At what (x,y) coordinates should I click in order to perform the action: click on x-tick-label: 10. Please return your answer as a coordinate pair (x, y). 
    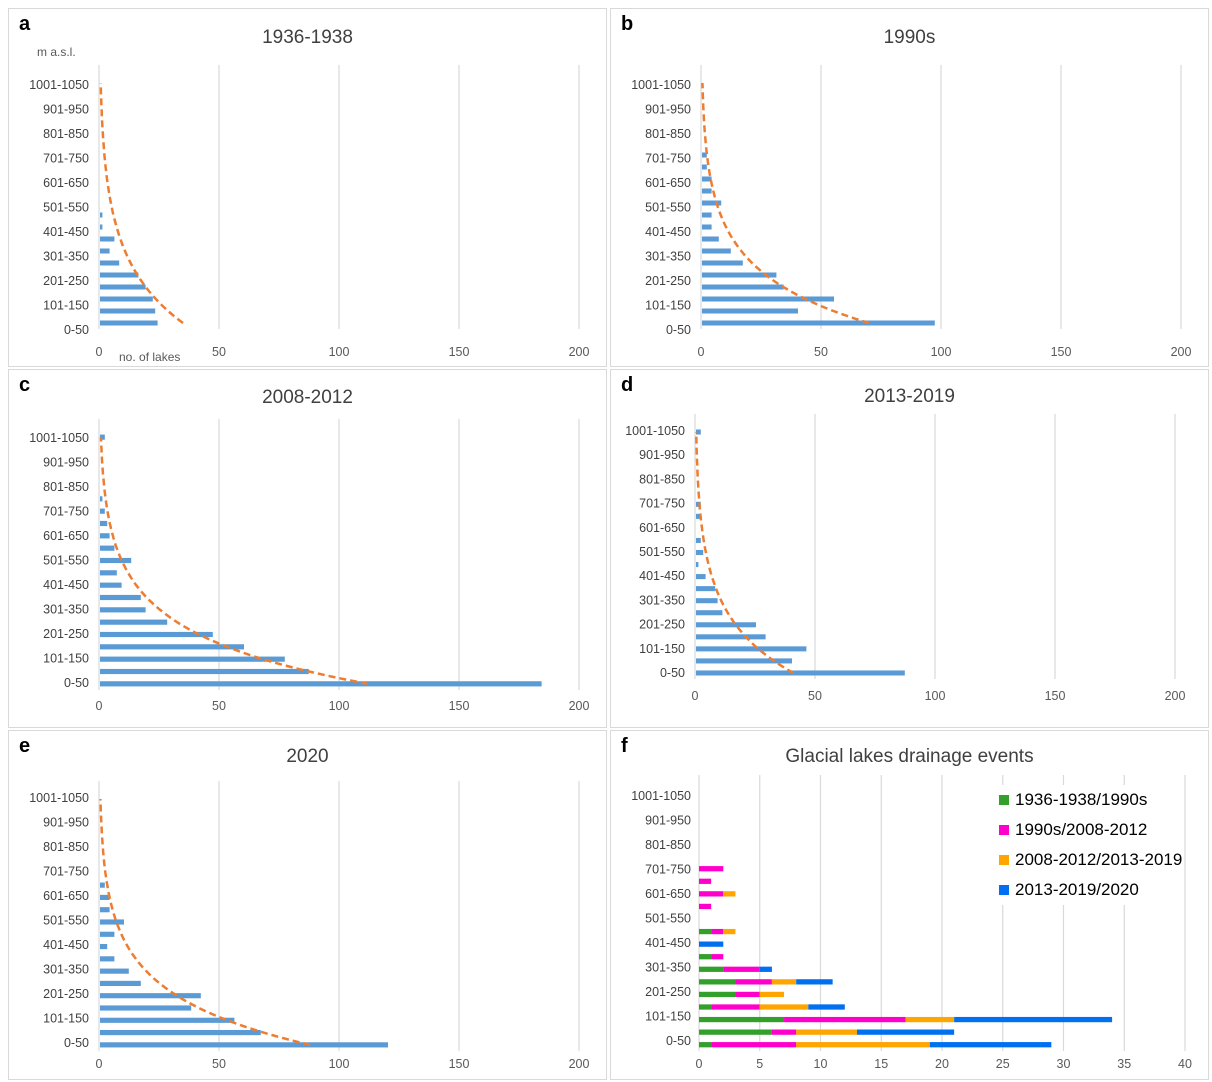
    Looking at the image, I should click on (821, 1064).